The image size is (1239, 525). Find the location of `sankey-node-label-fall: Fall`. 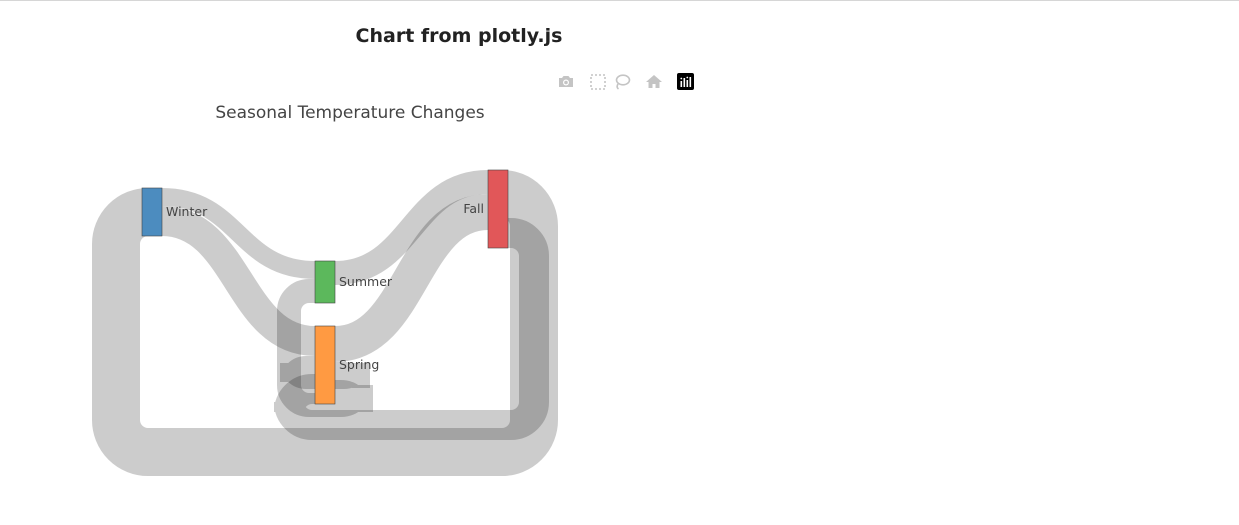

sankey-node-label-fall: Fall is located at coordinates (473, 208).